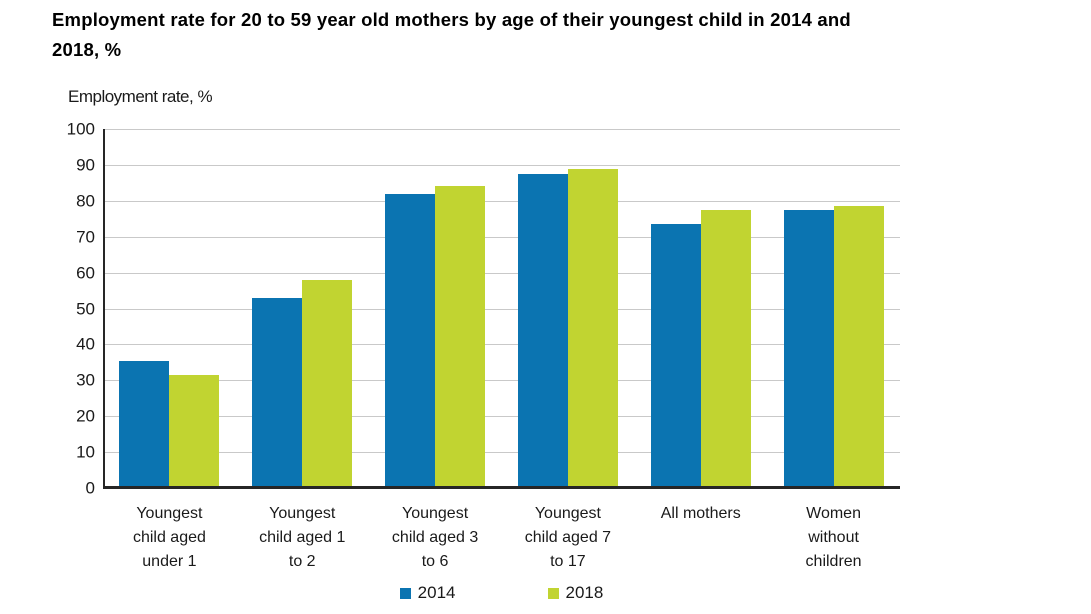  I want to click on y-tick-label-90: 90, so click(85, 165).